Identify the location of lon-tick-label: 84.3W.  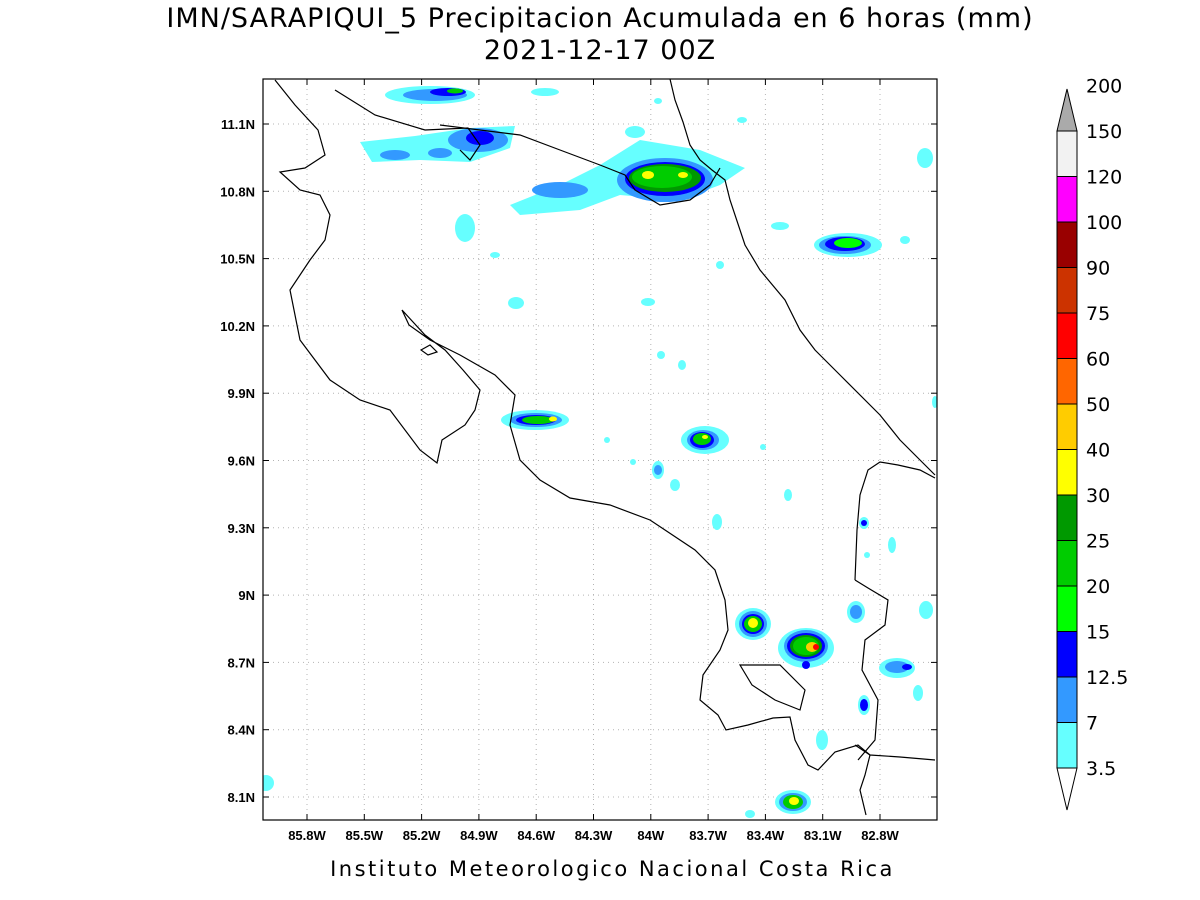
(594, 835).